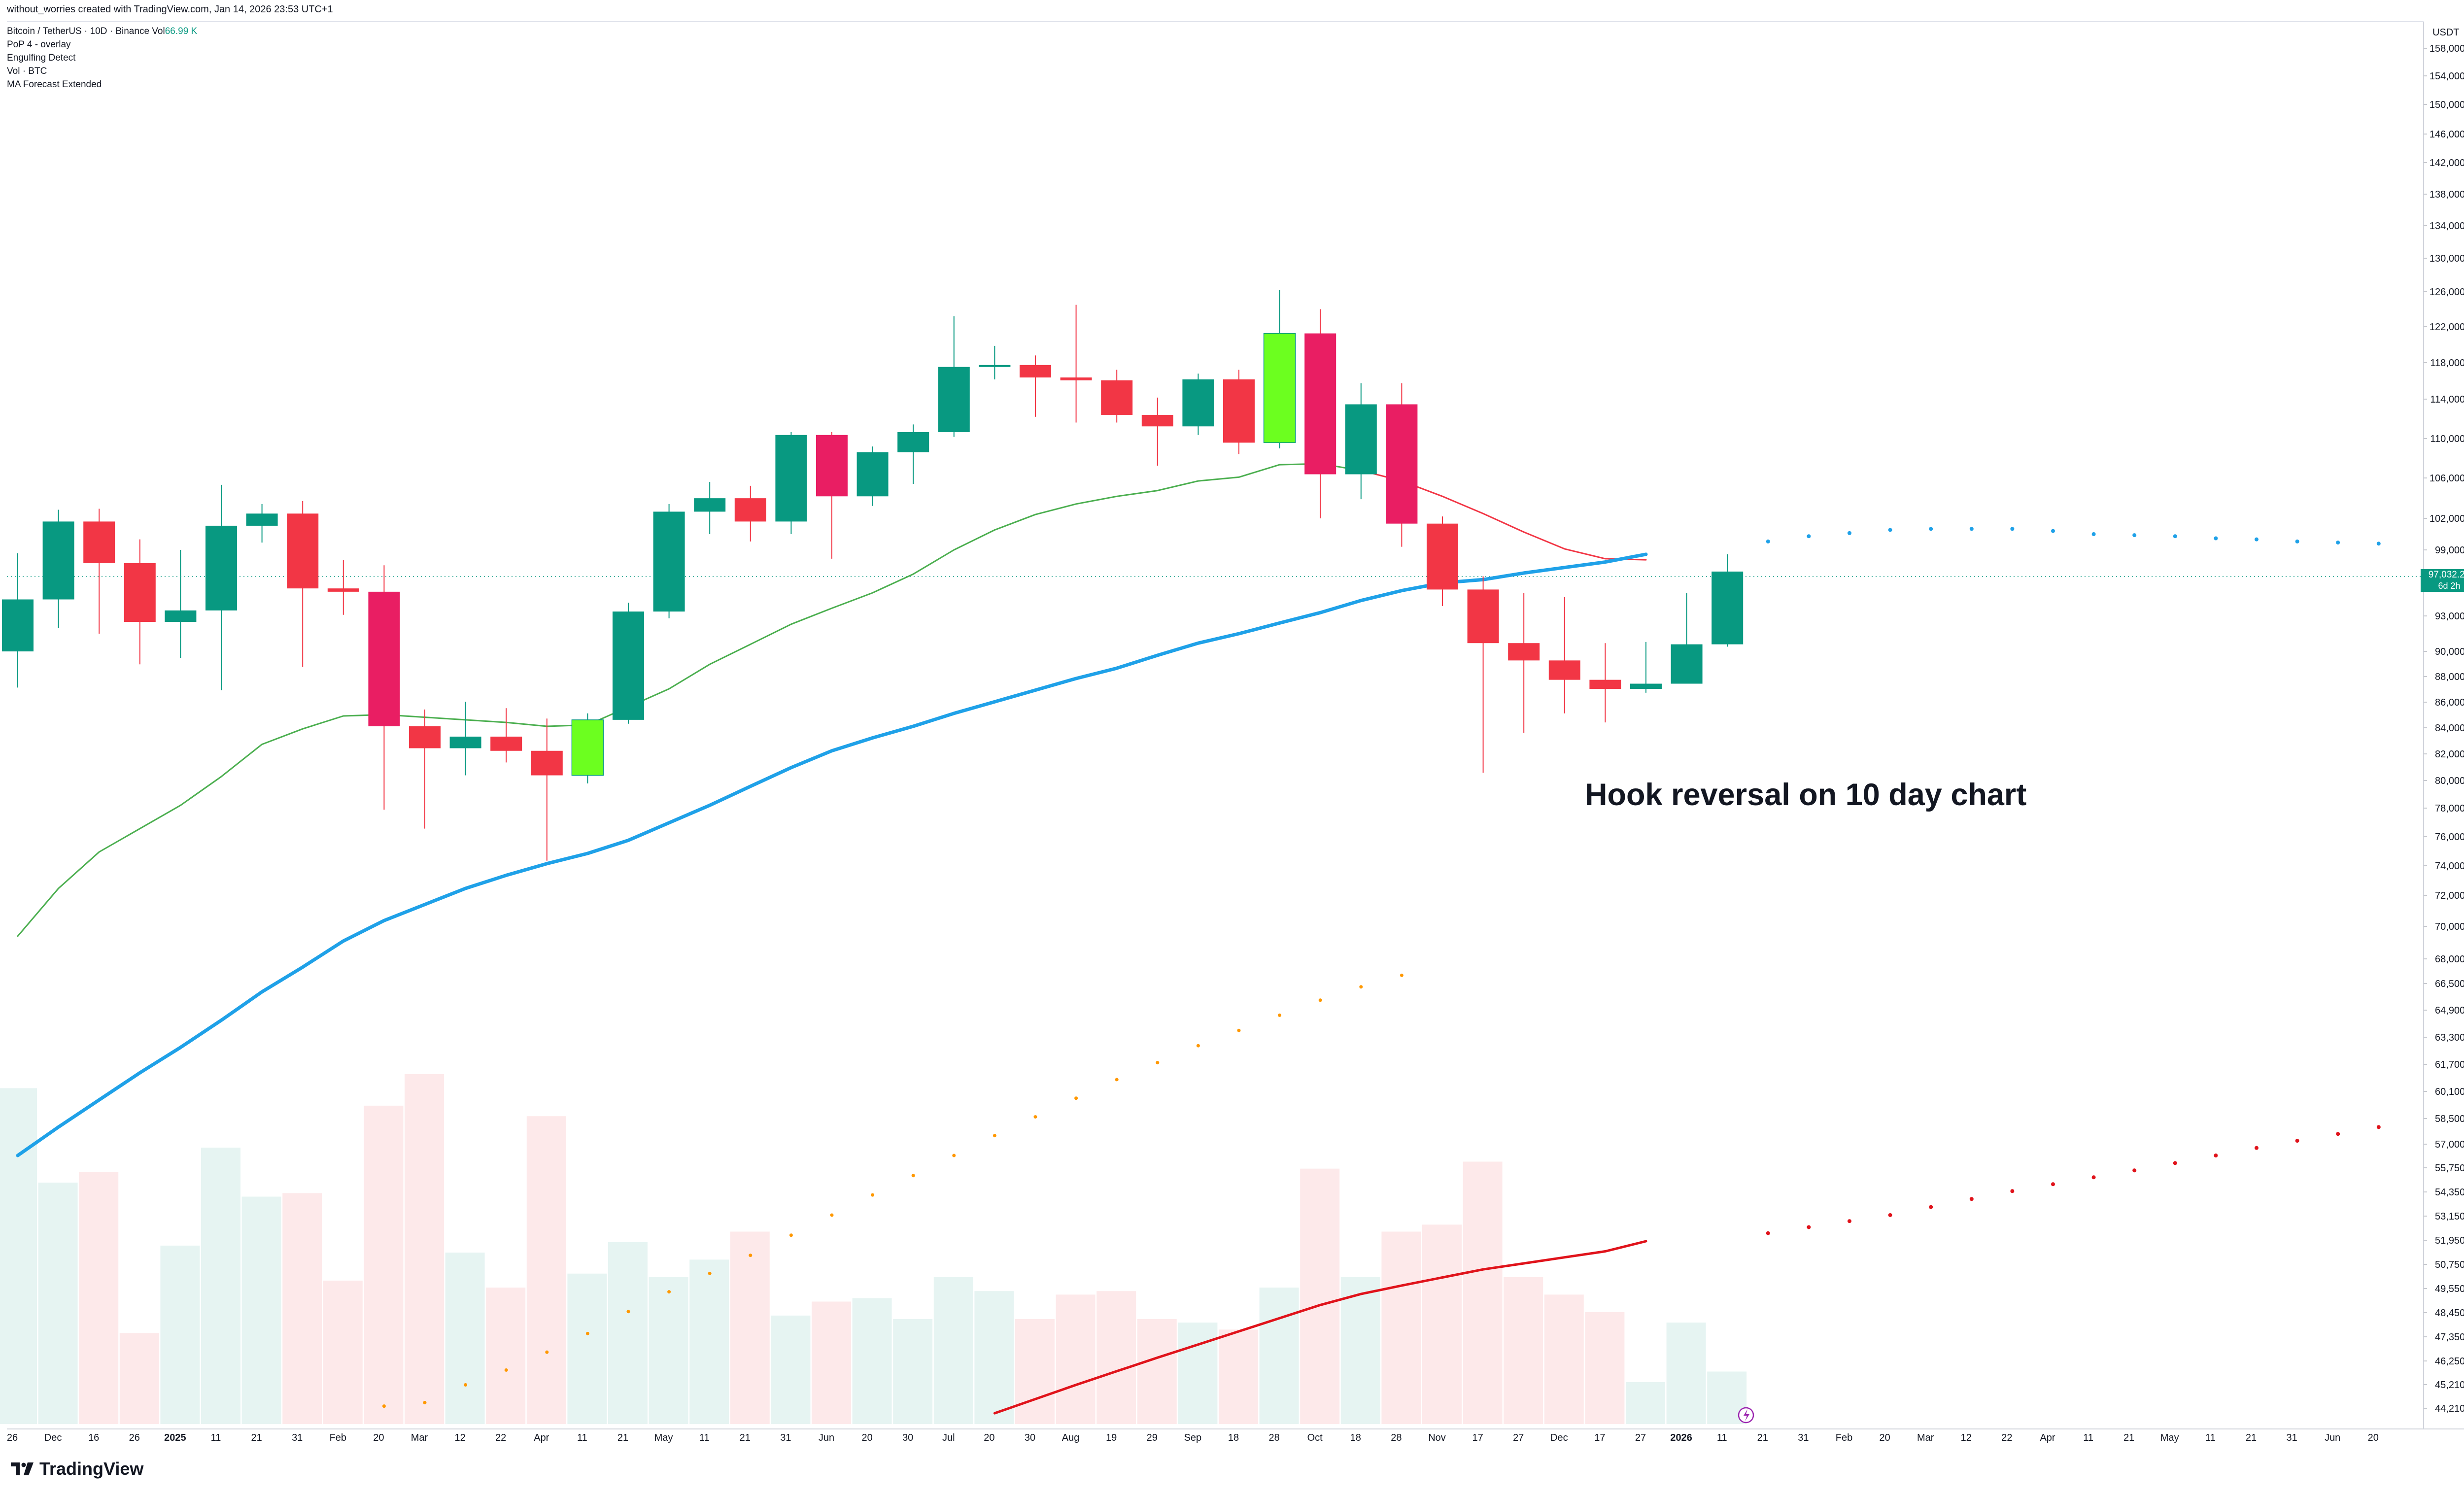 This screenshot has height=1494, width=2464. Describe the element at coordinates (27, 71) in the screenshot. I see `indicator-volume: Vol · BTC` at that location.